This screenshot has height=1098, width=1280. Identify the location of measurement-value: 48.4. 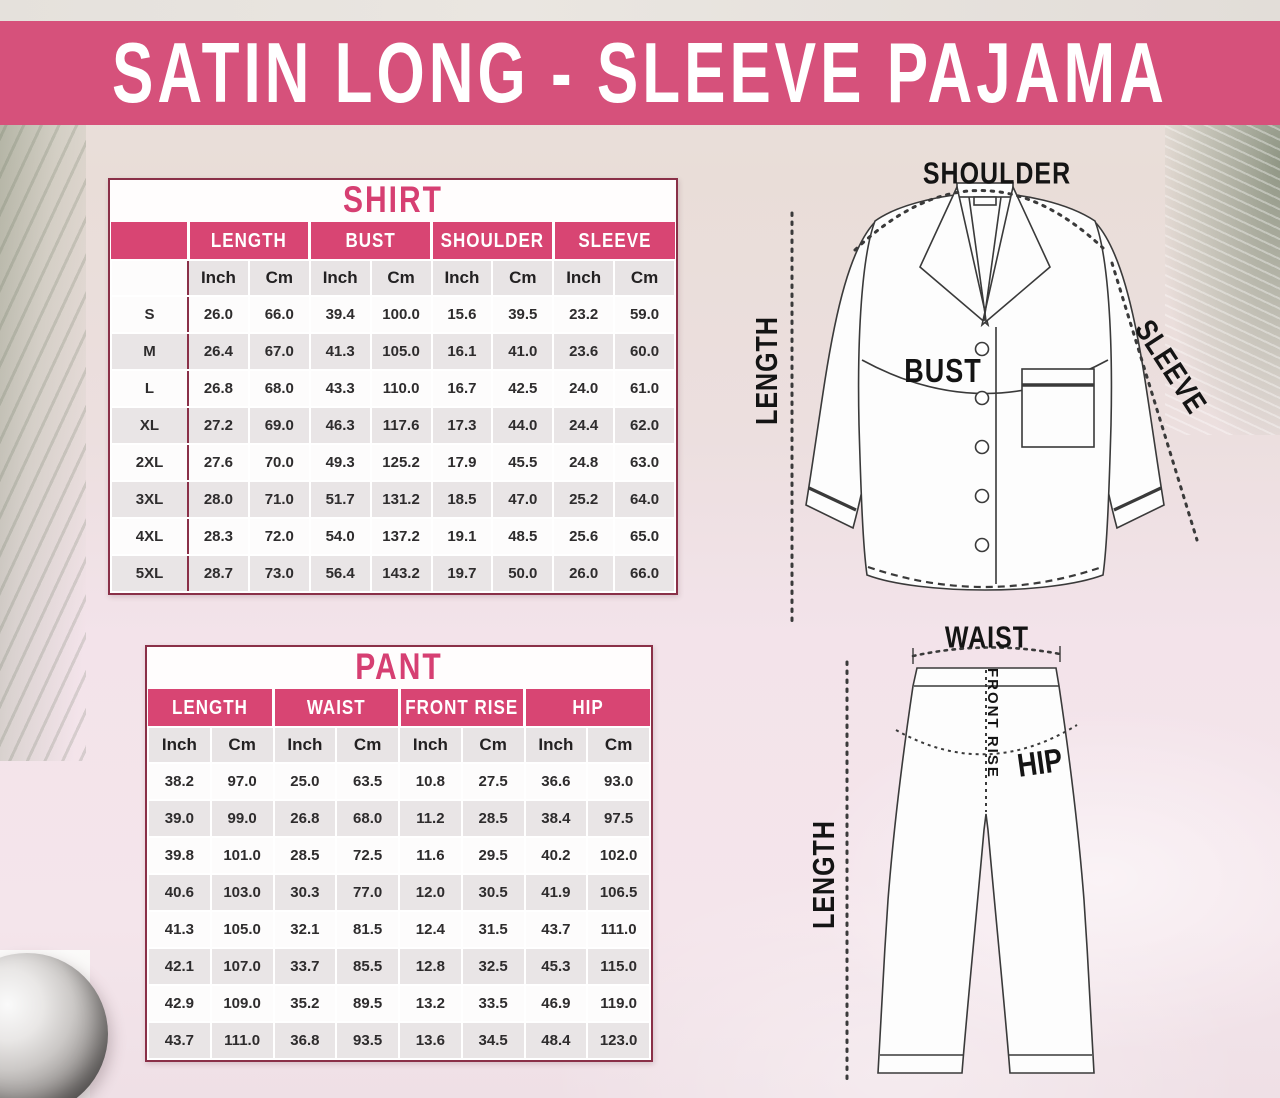
(556, 1040).